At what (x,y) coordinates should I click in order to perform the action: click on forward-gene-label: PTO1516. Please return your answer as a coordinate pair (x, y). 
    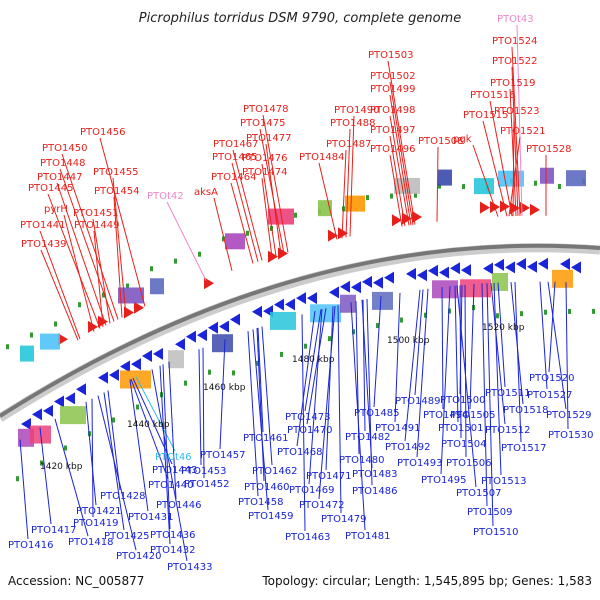
    Looking at the image, I should click on (492, 95).